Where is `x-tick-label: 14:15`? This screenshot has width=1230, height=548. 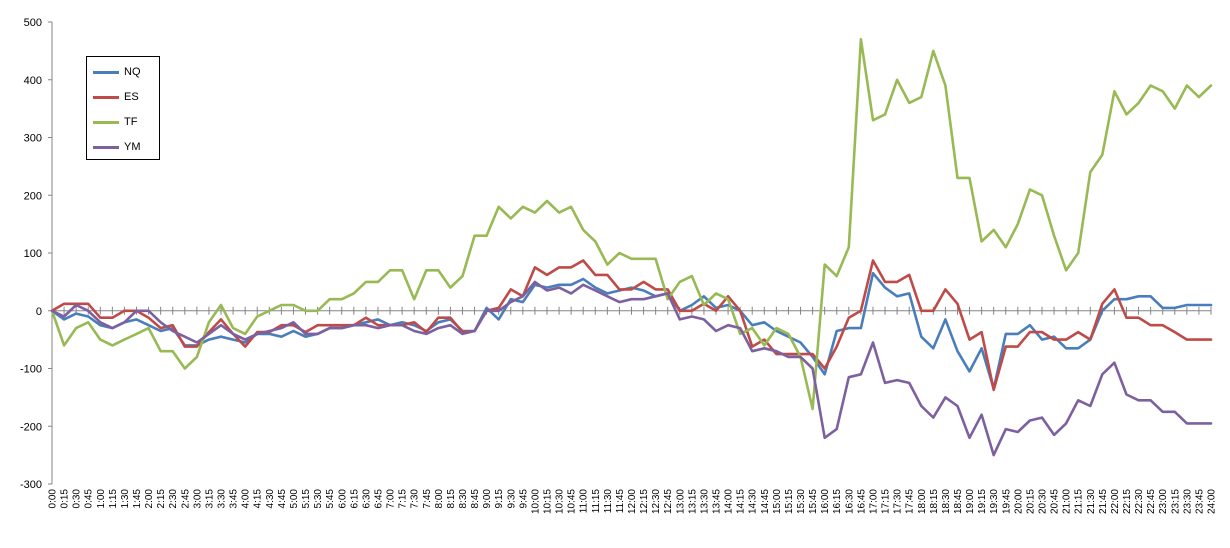 x-tick-label: 14:15 is located at coordinates (741, 501).